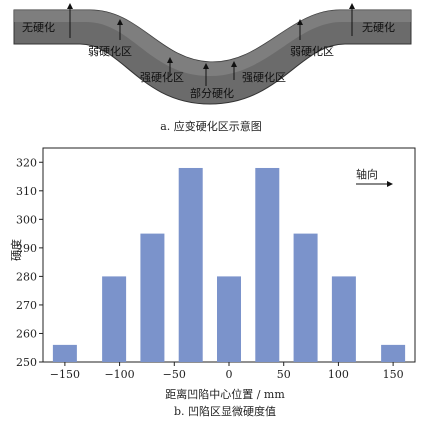 The image size is (423, 422). I want to click on wall-top-band, so click(212, 43).